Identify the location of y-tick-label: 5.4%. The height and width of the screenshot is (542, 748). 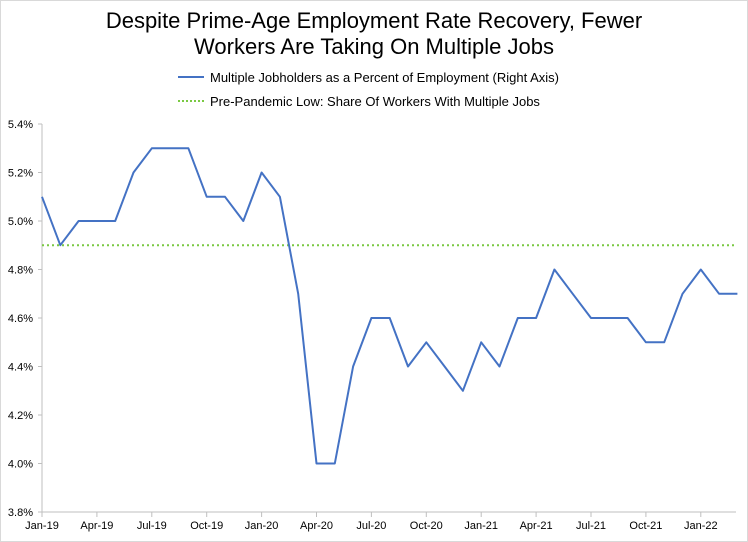
(20, 125).